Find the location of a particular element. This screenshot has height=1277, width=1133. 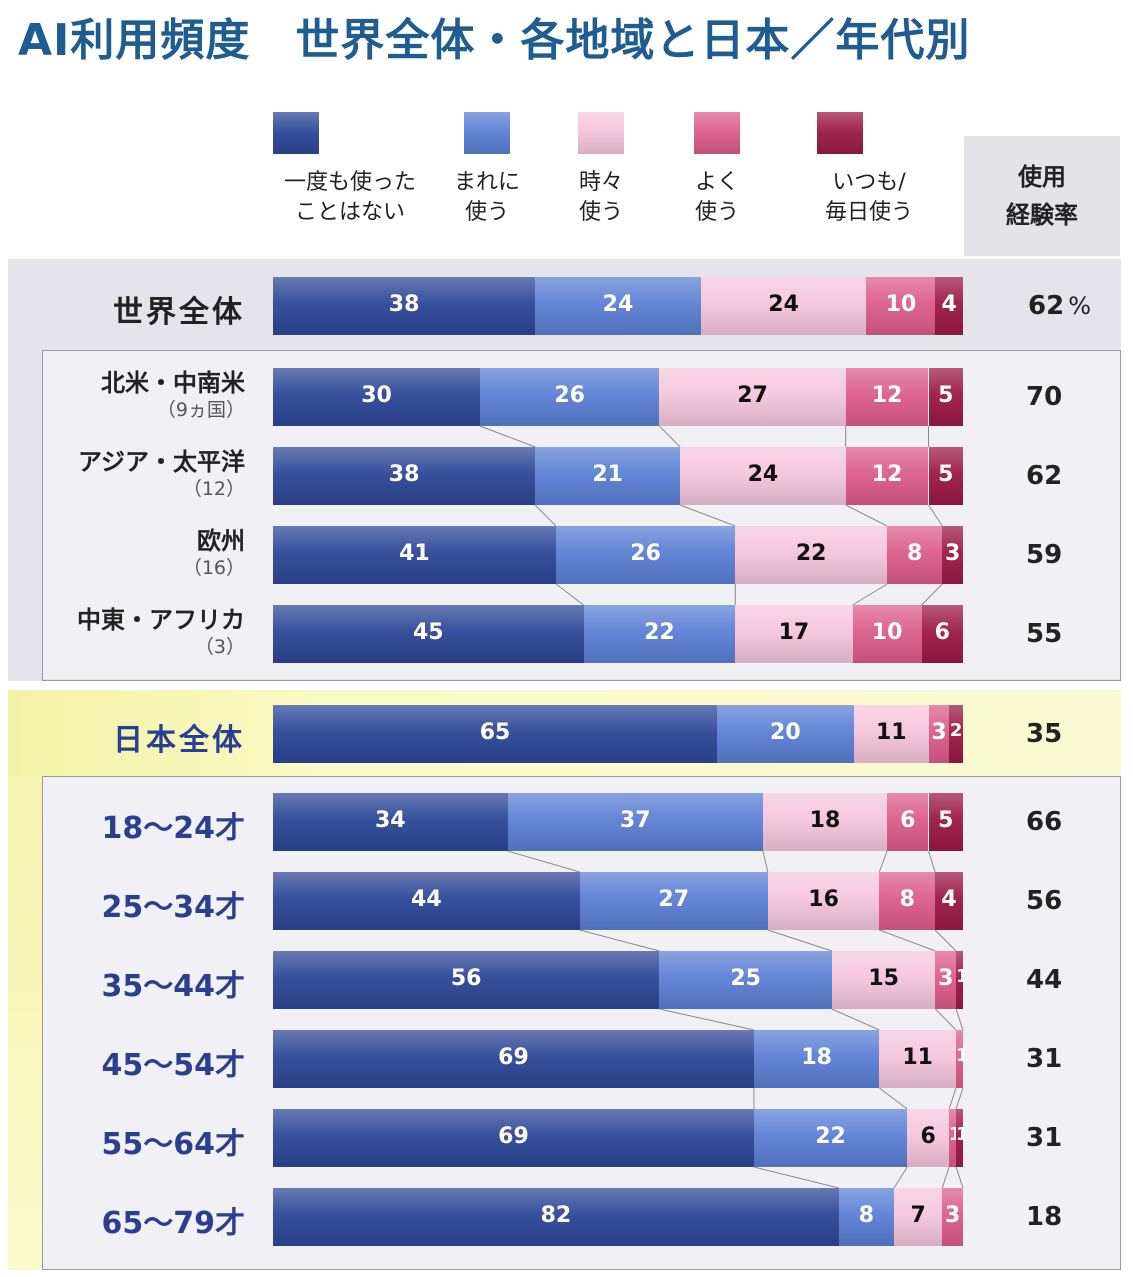

bar-label-often: 10 is located at coordinates (887, 632).